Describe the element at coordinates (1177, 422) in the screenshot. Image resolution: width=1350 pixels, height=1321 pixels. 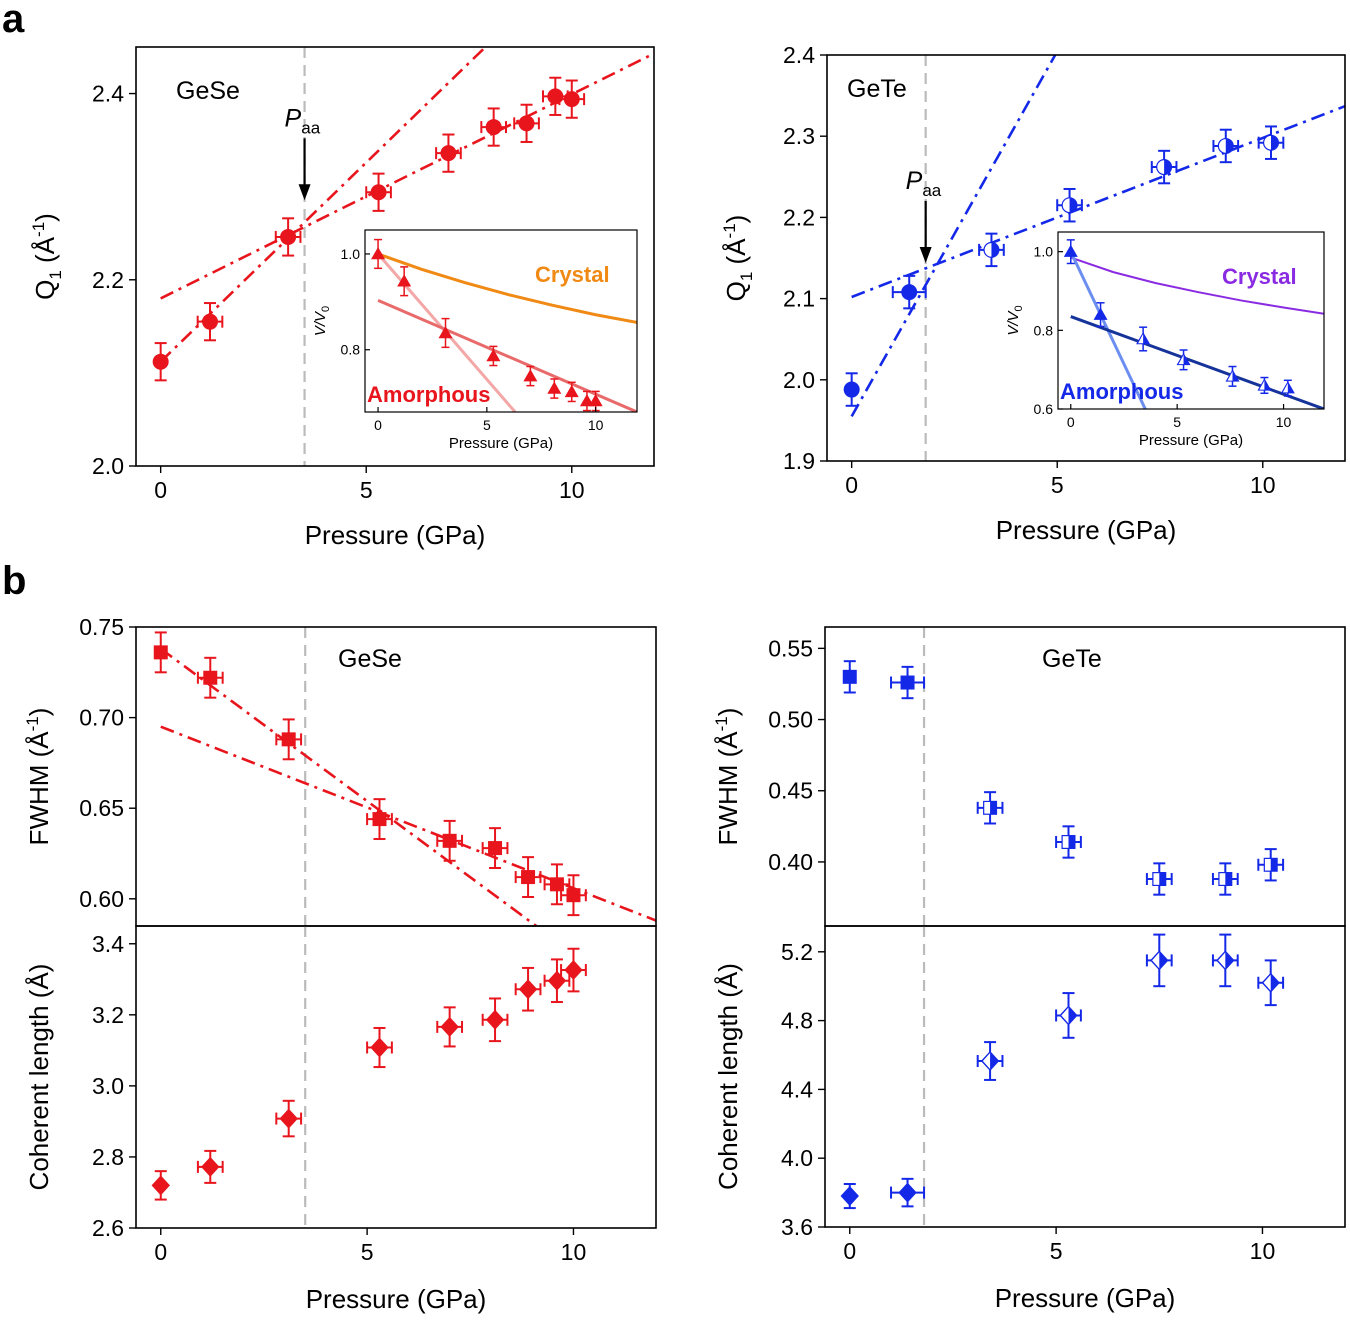
I see `inset-x-tick-label: 5` at that location.